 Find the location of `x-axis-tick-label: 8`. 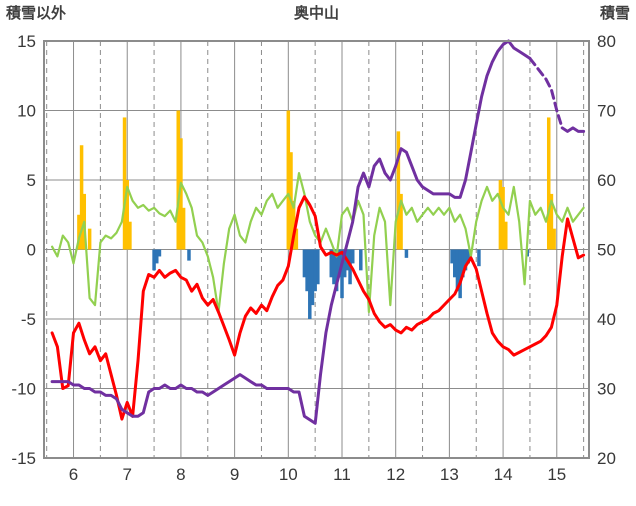

x-axis-tick-label: 8 is located at coordinates (180, 474).